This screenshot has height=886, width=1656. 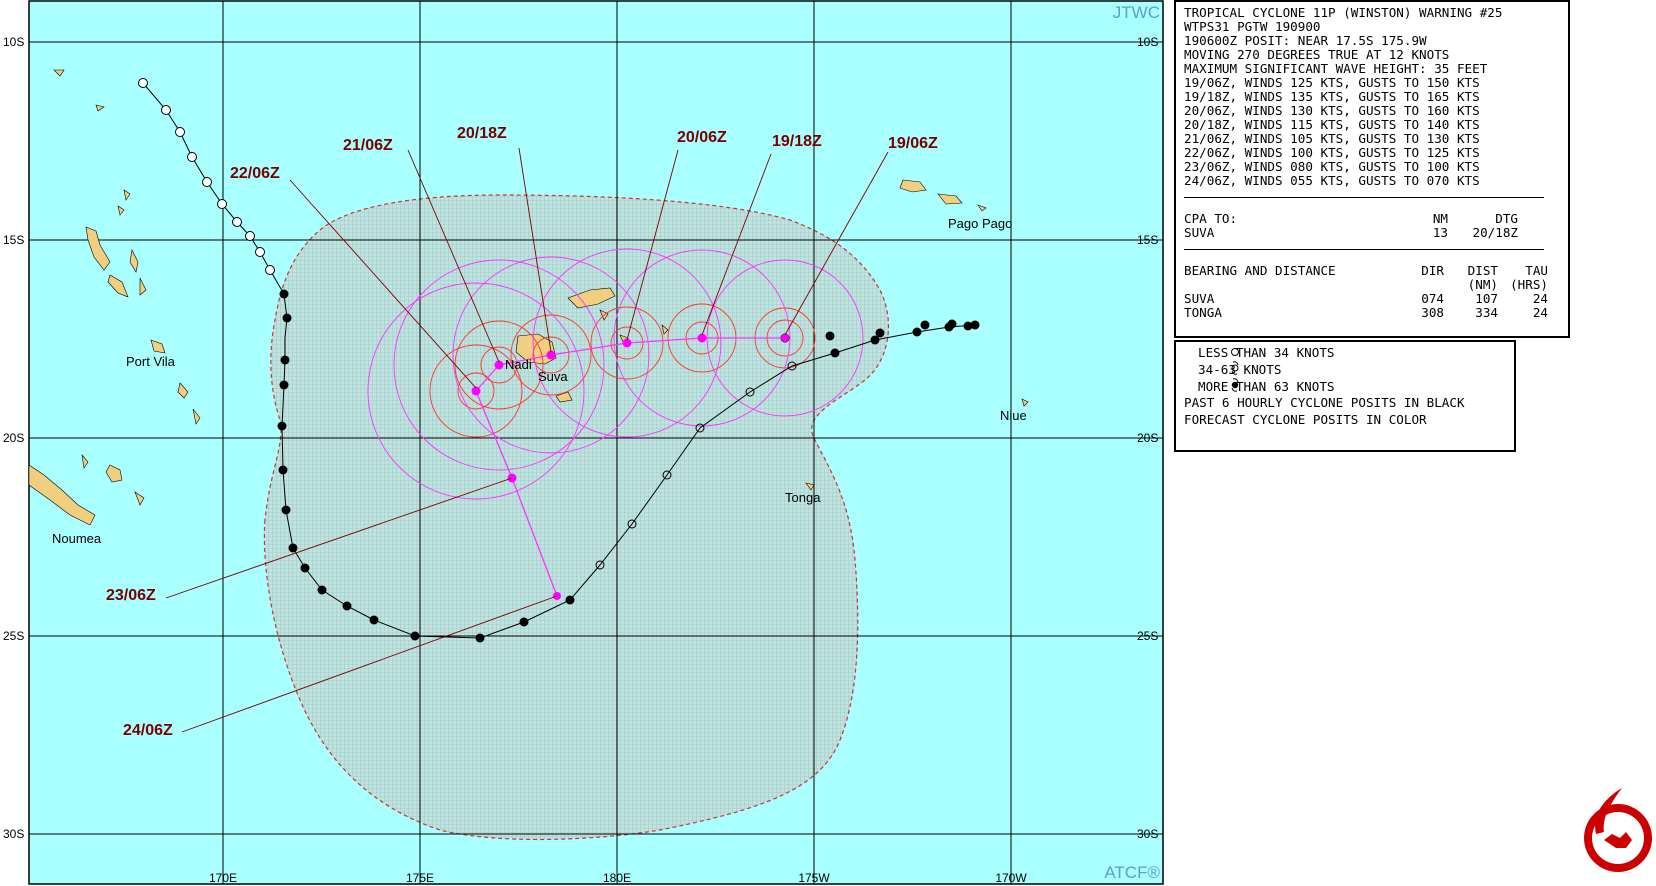 I want to click on cpa-nm: 13, so click(x=1440, y=232).